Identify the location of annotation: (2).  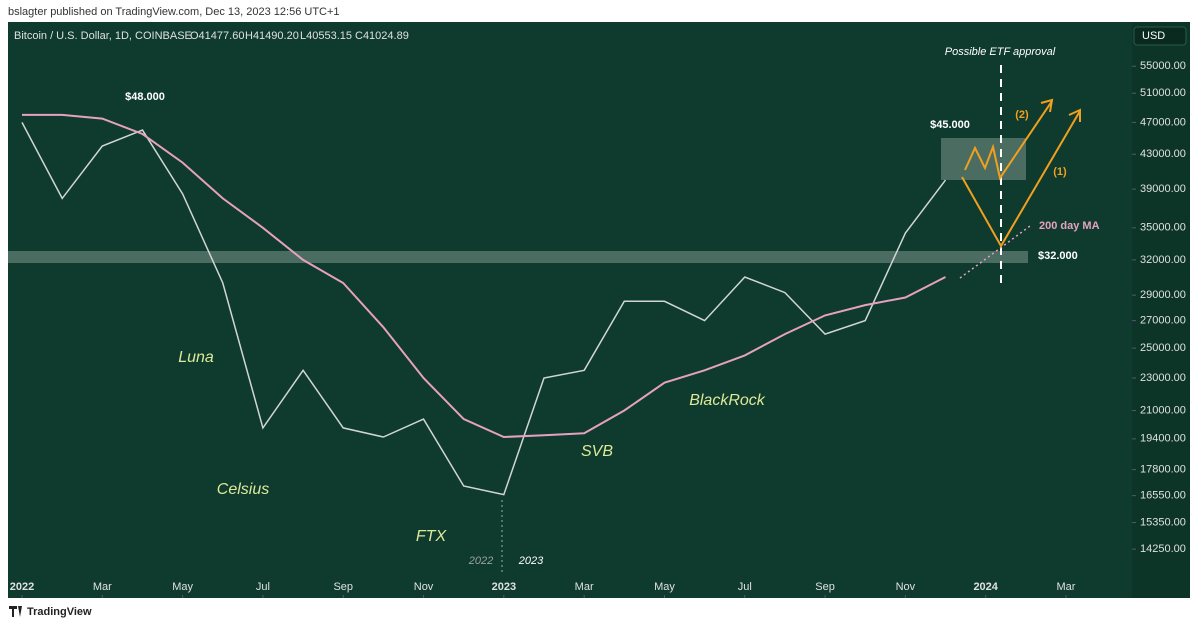
(1022, 115).